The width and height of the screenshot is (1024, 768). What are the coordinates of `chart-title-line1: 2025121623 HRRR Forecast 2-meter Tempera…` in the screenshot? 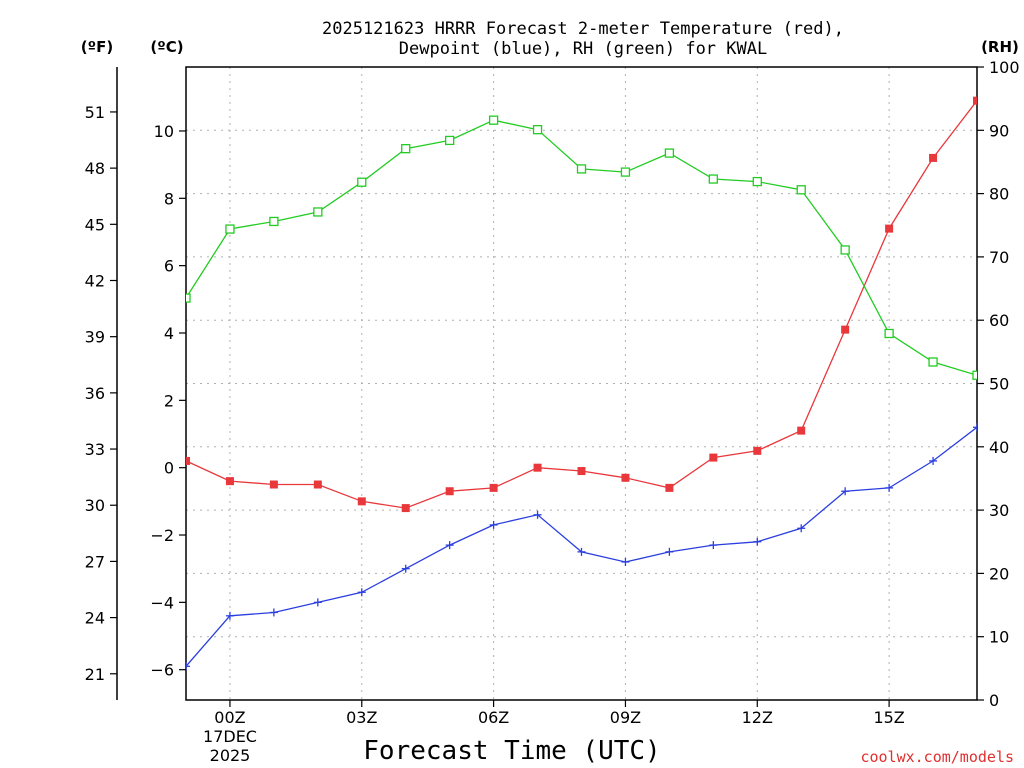 It's located at (583, 29).